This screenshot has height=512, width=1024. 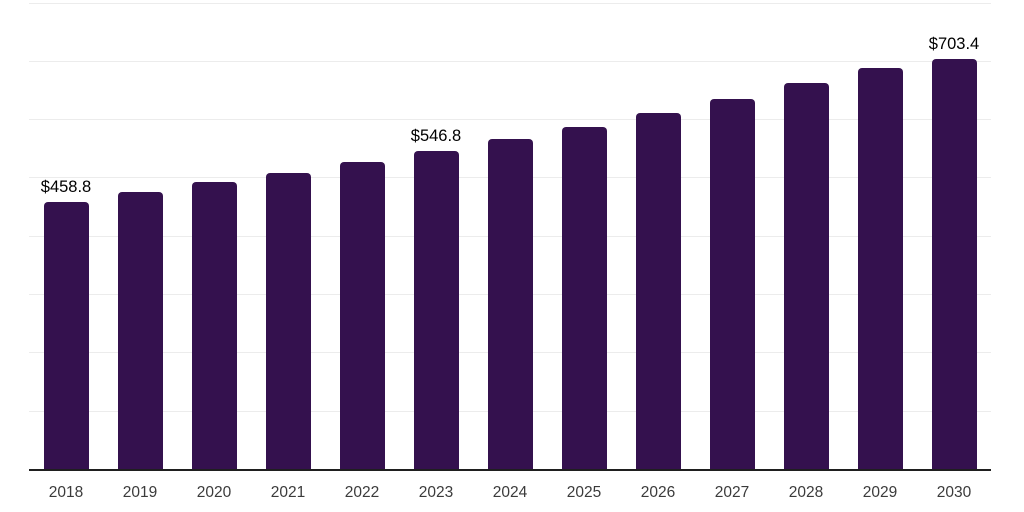 What do you see at coordinates (658, 492) in the screenshot?
I see `x-tick-label-2026: 2026` at bounding box center [658, 492].